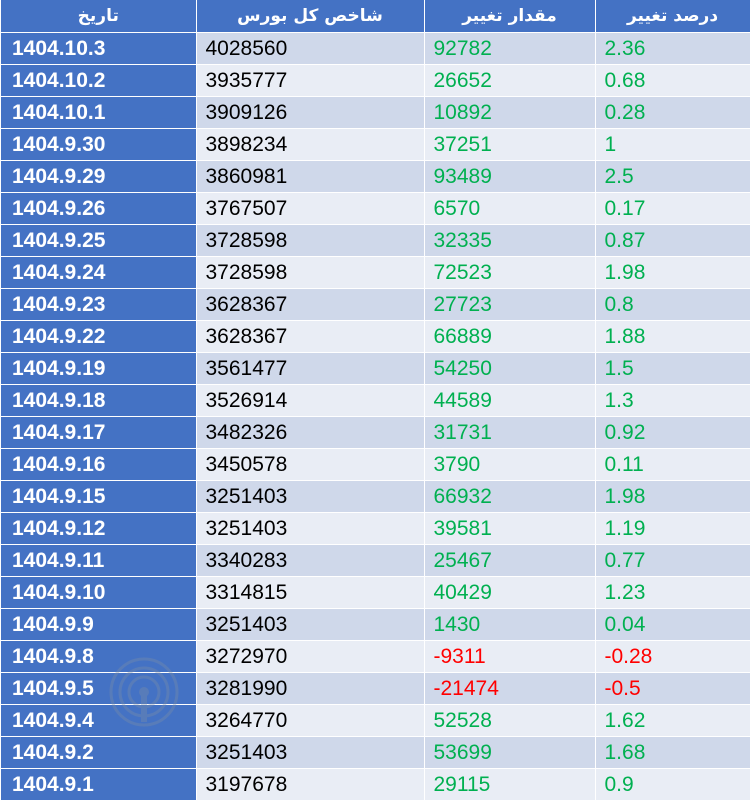 This screenshot has width=751, height=800. I want to click on index-cell: 3898234, so click(310, 145).